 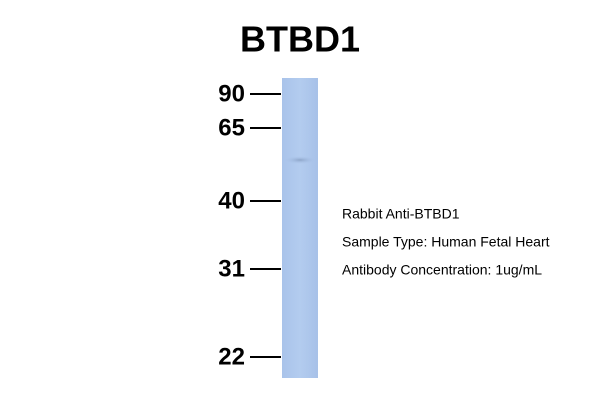 What do you see at coordinates (231, 93) in the screenshot?
I see `marker-label: 90` at bounding box center [231, 93].